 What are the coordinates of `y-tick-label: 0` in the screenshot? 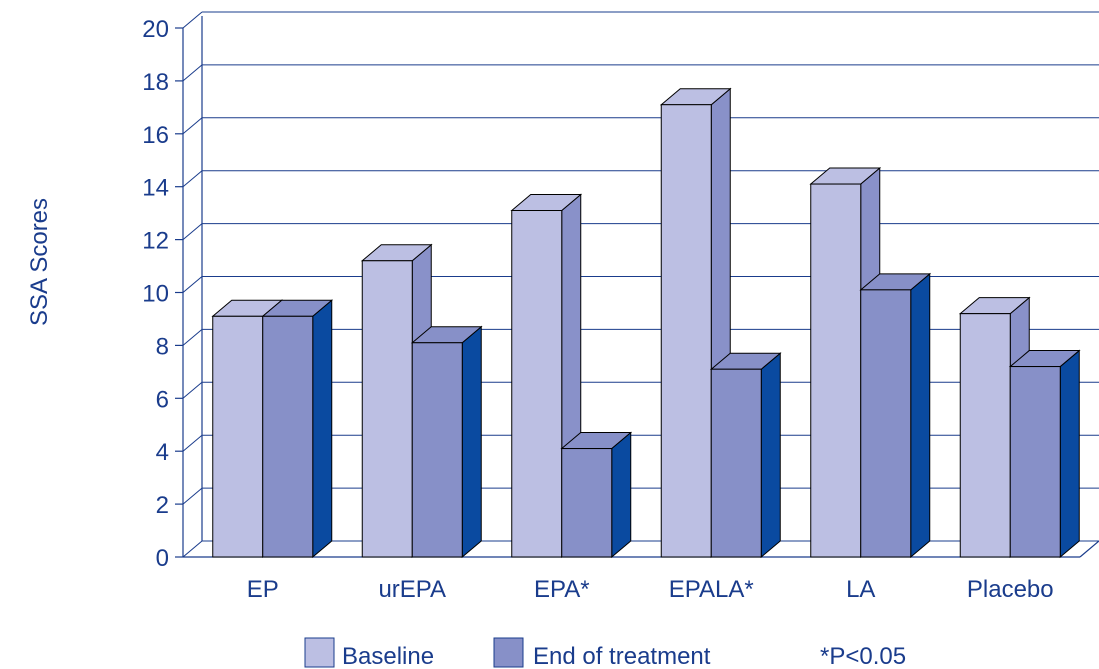 It's located at (162, 558).